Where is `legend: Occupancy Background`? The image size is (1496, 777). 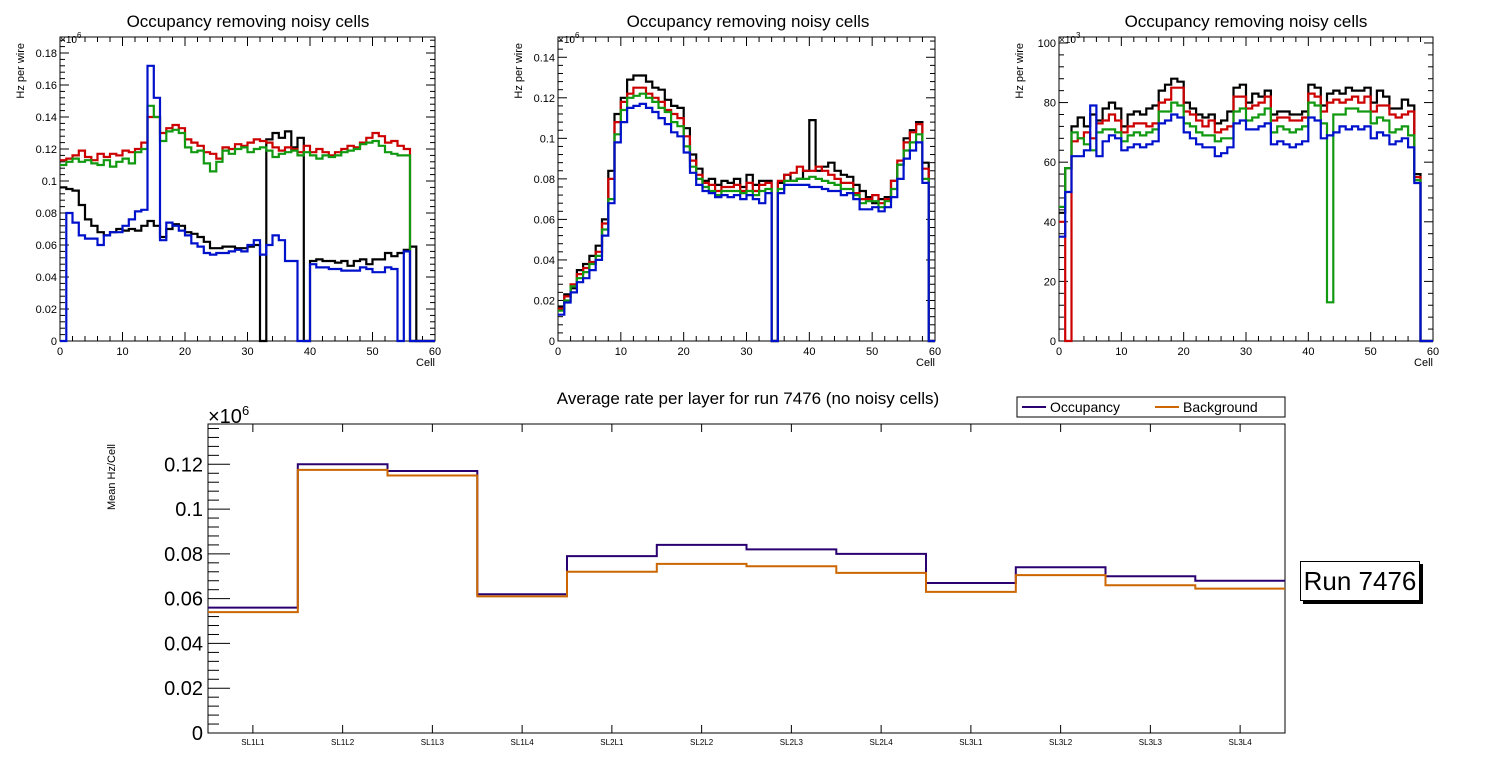 legend: Occupancy Background is located at coordinates (1151, 407).